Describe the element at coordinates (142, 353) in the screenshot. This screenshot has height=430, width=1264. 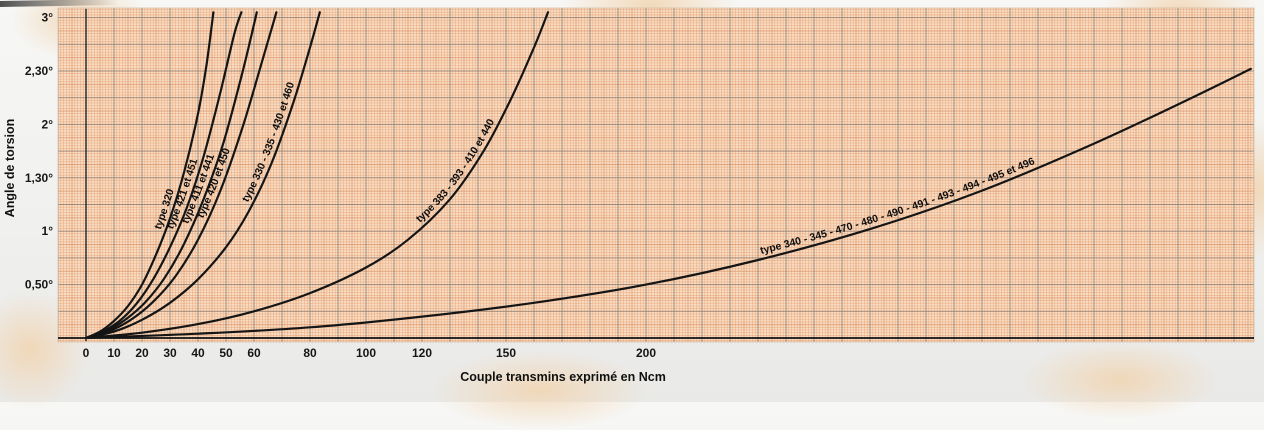
I see `x-tick-label-20: 20` at that location.